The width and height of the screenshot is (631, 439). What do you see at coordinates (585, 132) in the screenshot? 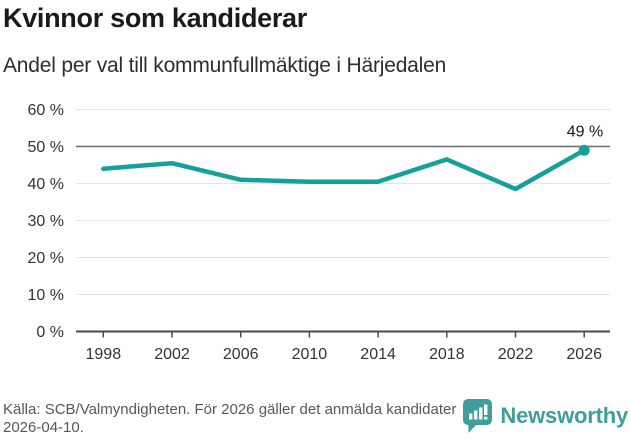
I see `last-value-label: 49 %` at bounding box center [585, 132].